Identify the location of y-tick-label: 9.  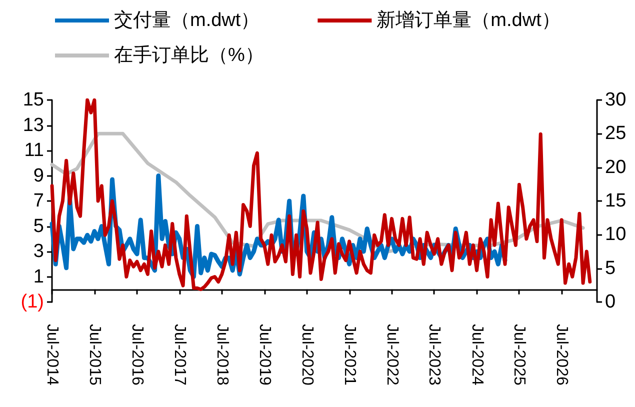
(38, 175).